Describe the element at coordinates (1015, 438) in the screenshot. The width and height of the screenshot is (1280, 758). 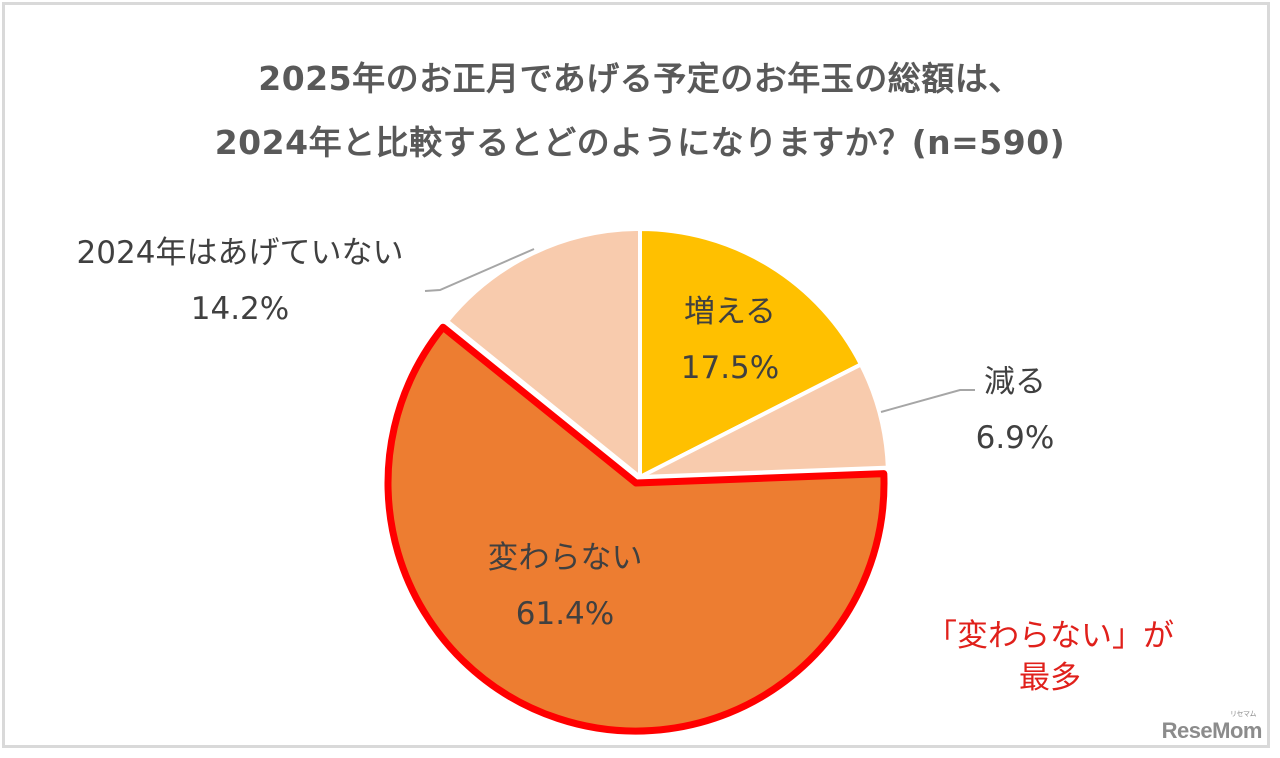
I see `label-decrease-pct: 6.9%` at that location.